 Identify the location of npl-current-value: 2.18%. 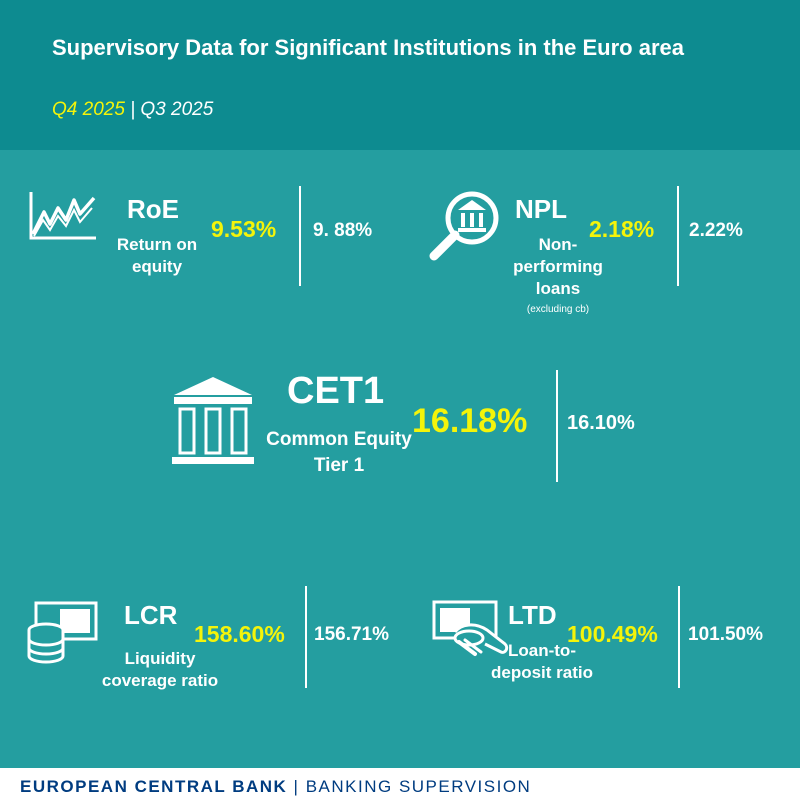
(622, 229).